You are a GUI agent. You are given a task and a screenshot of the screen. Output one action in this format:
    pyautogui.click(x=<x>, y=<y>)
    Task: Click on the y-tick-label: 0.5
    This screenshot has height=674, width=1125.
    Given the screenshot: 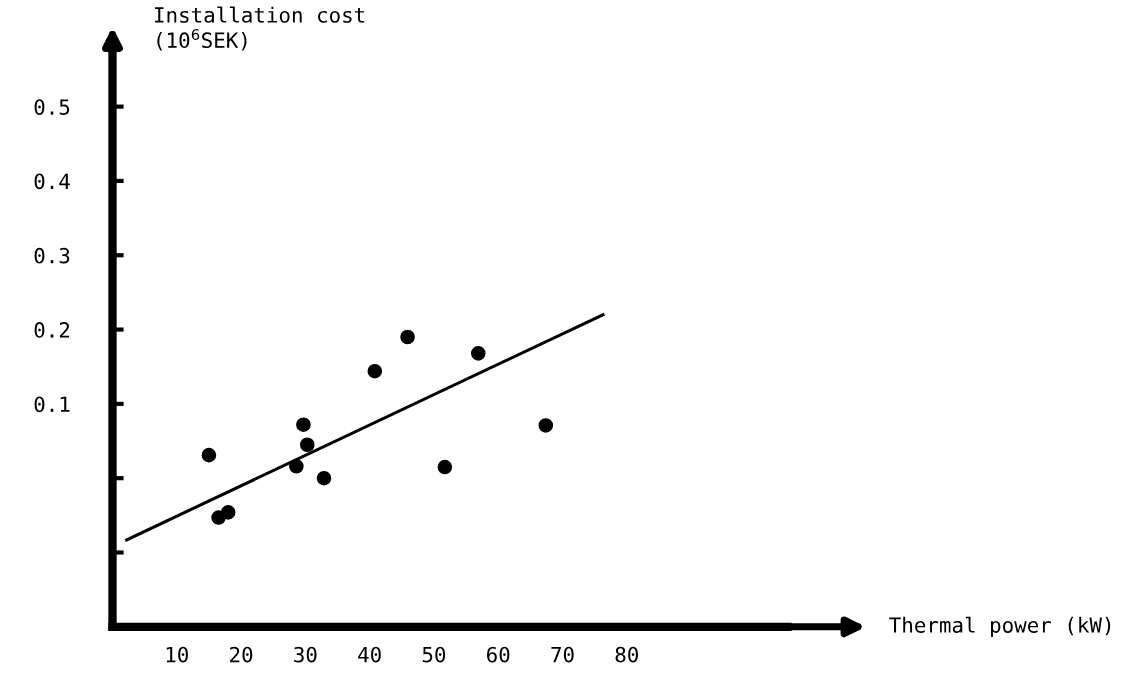 What is the action you would take?
    pyautogui.click(x=52, y=107)
    